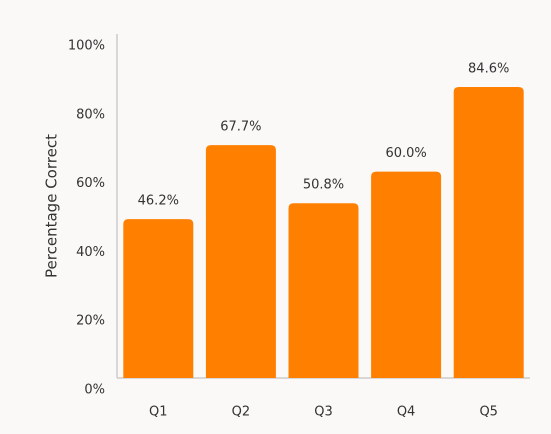 The image size is (551, 434). What do you see at coordinates (158, 412) in the screenshot?
I see `x-tick-label: Q1` at bounding box center [158, 412].